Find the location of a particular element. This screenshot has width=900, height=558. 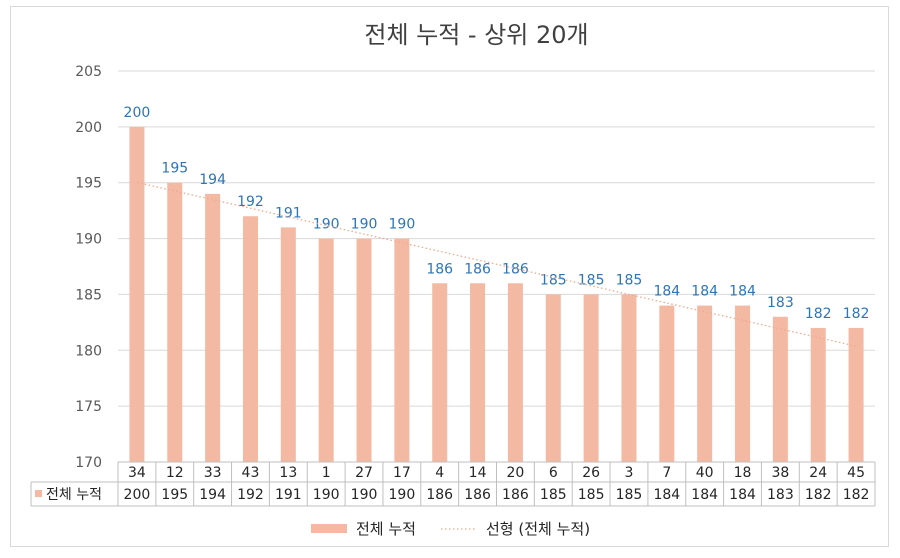

legend-bar-swatch is located at coordinates (329, 528).